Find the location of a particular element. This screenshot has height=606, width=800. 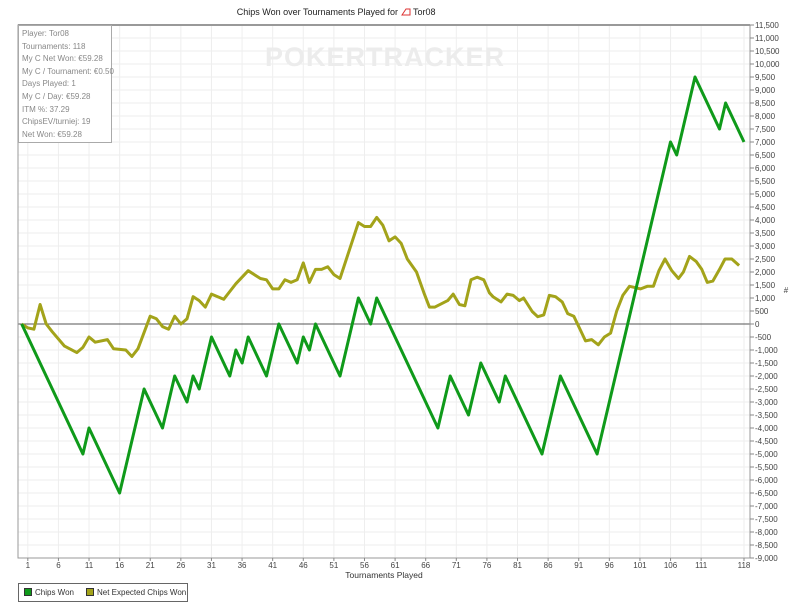

y-tick-label: -2,000 is located at coordinates (766, 376).